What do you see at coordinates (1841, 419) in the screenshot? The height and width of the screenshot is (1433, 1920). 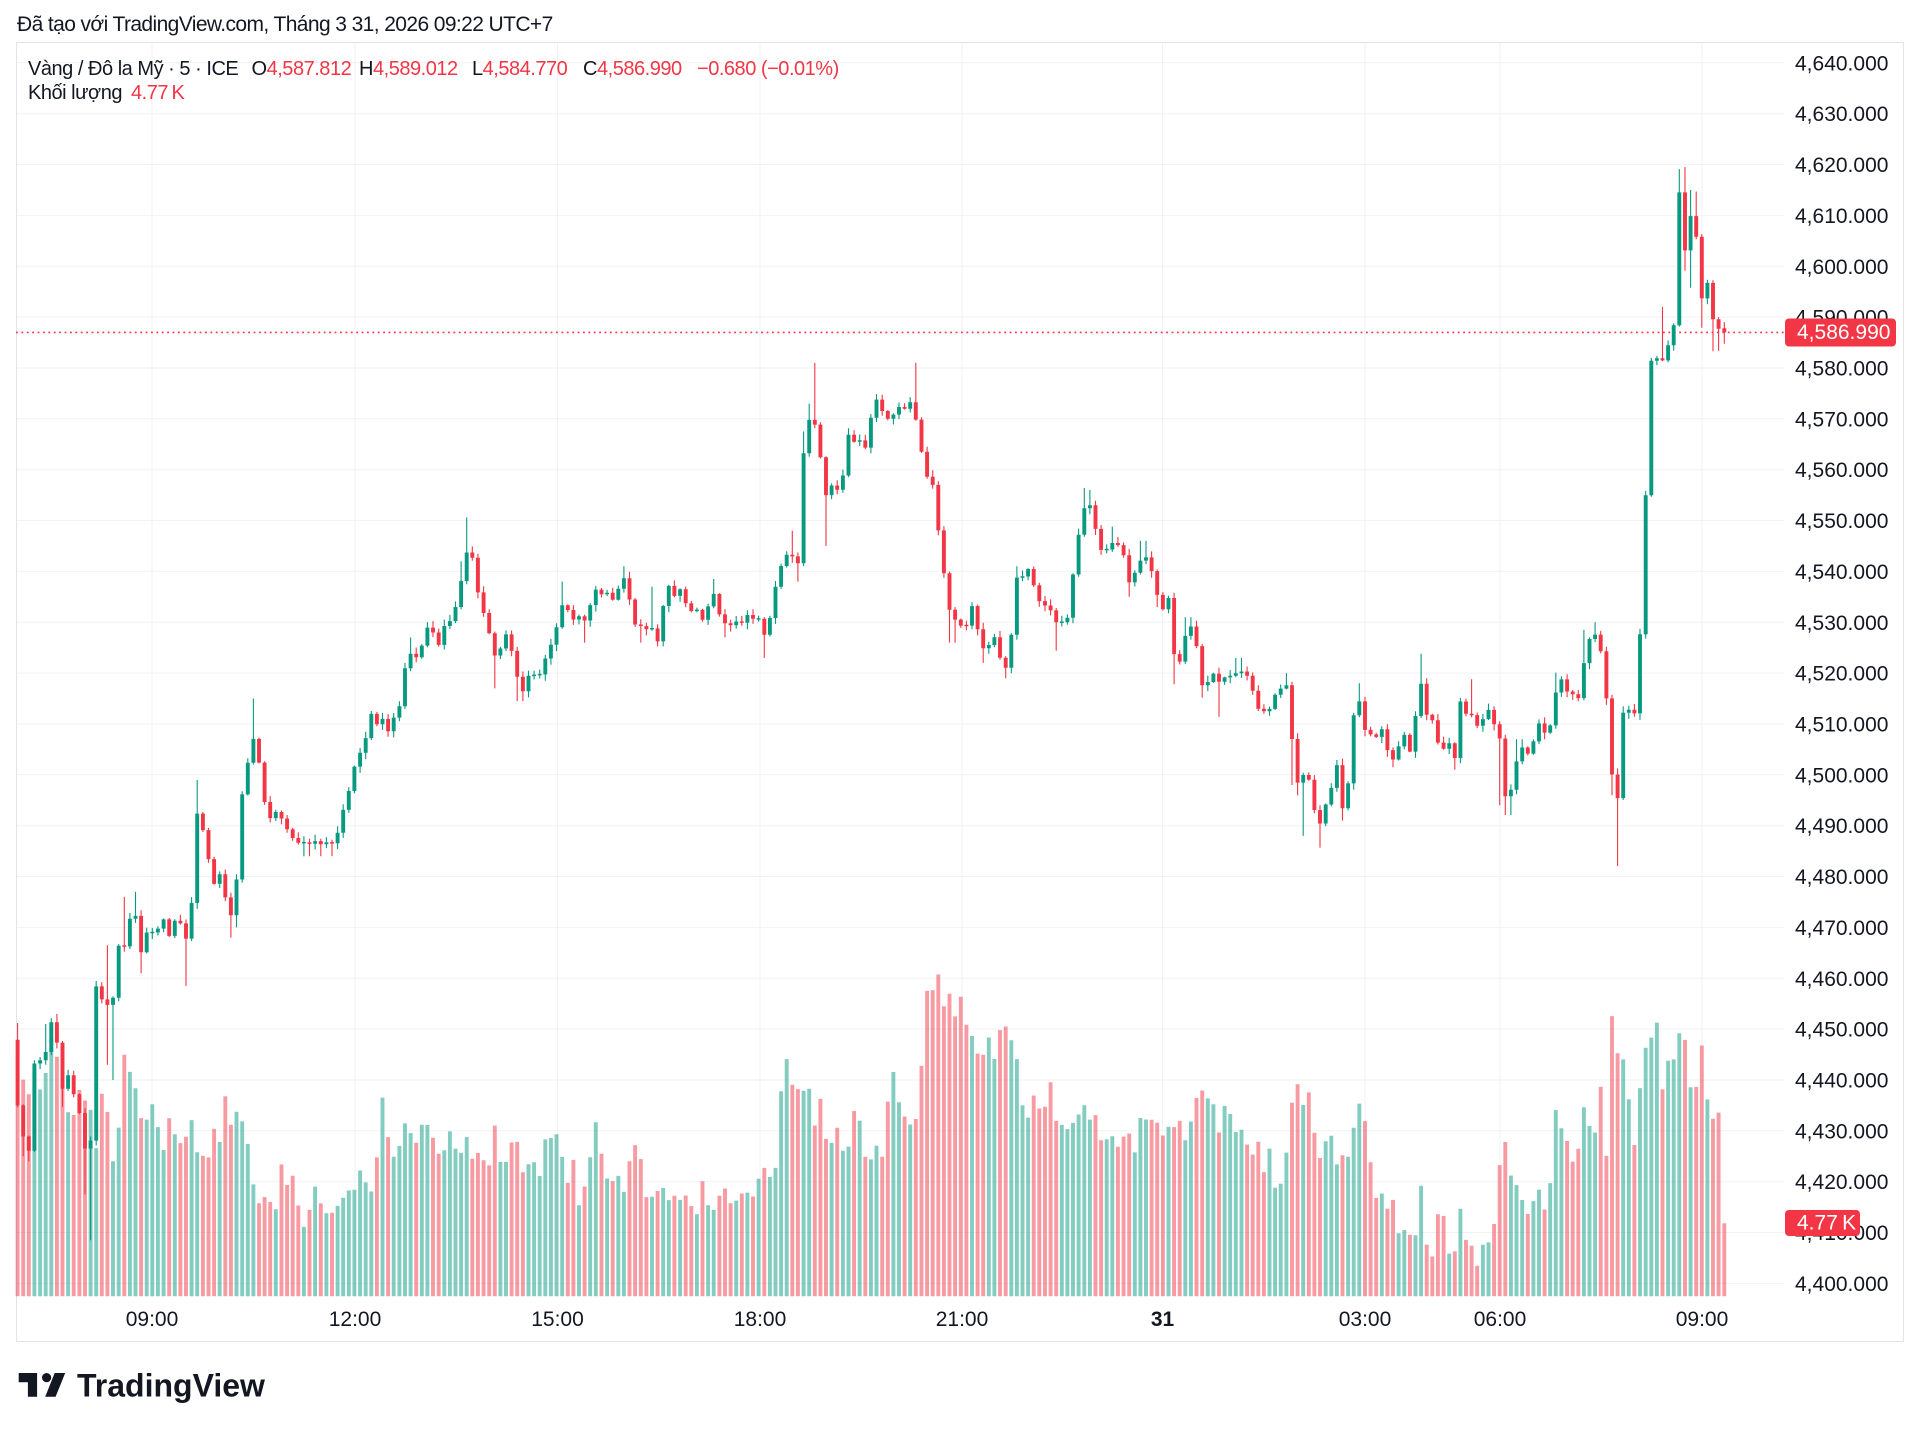 I see `svg-text: 4,570.000` at bounding box center [1841, 419].